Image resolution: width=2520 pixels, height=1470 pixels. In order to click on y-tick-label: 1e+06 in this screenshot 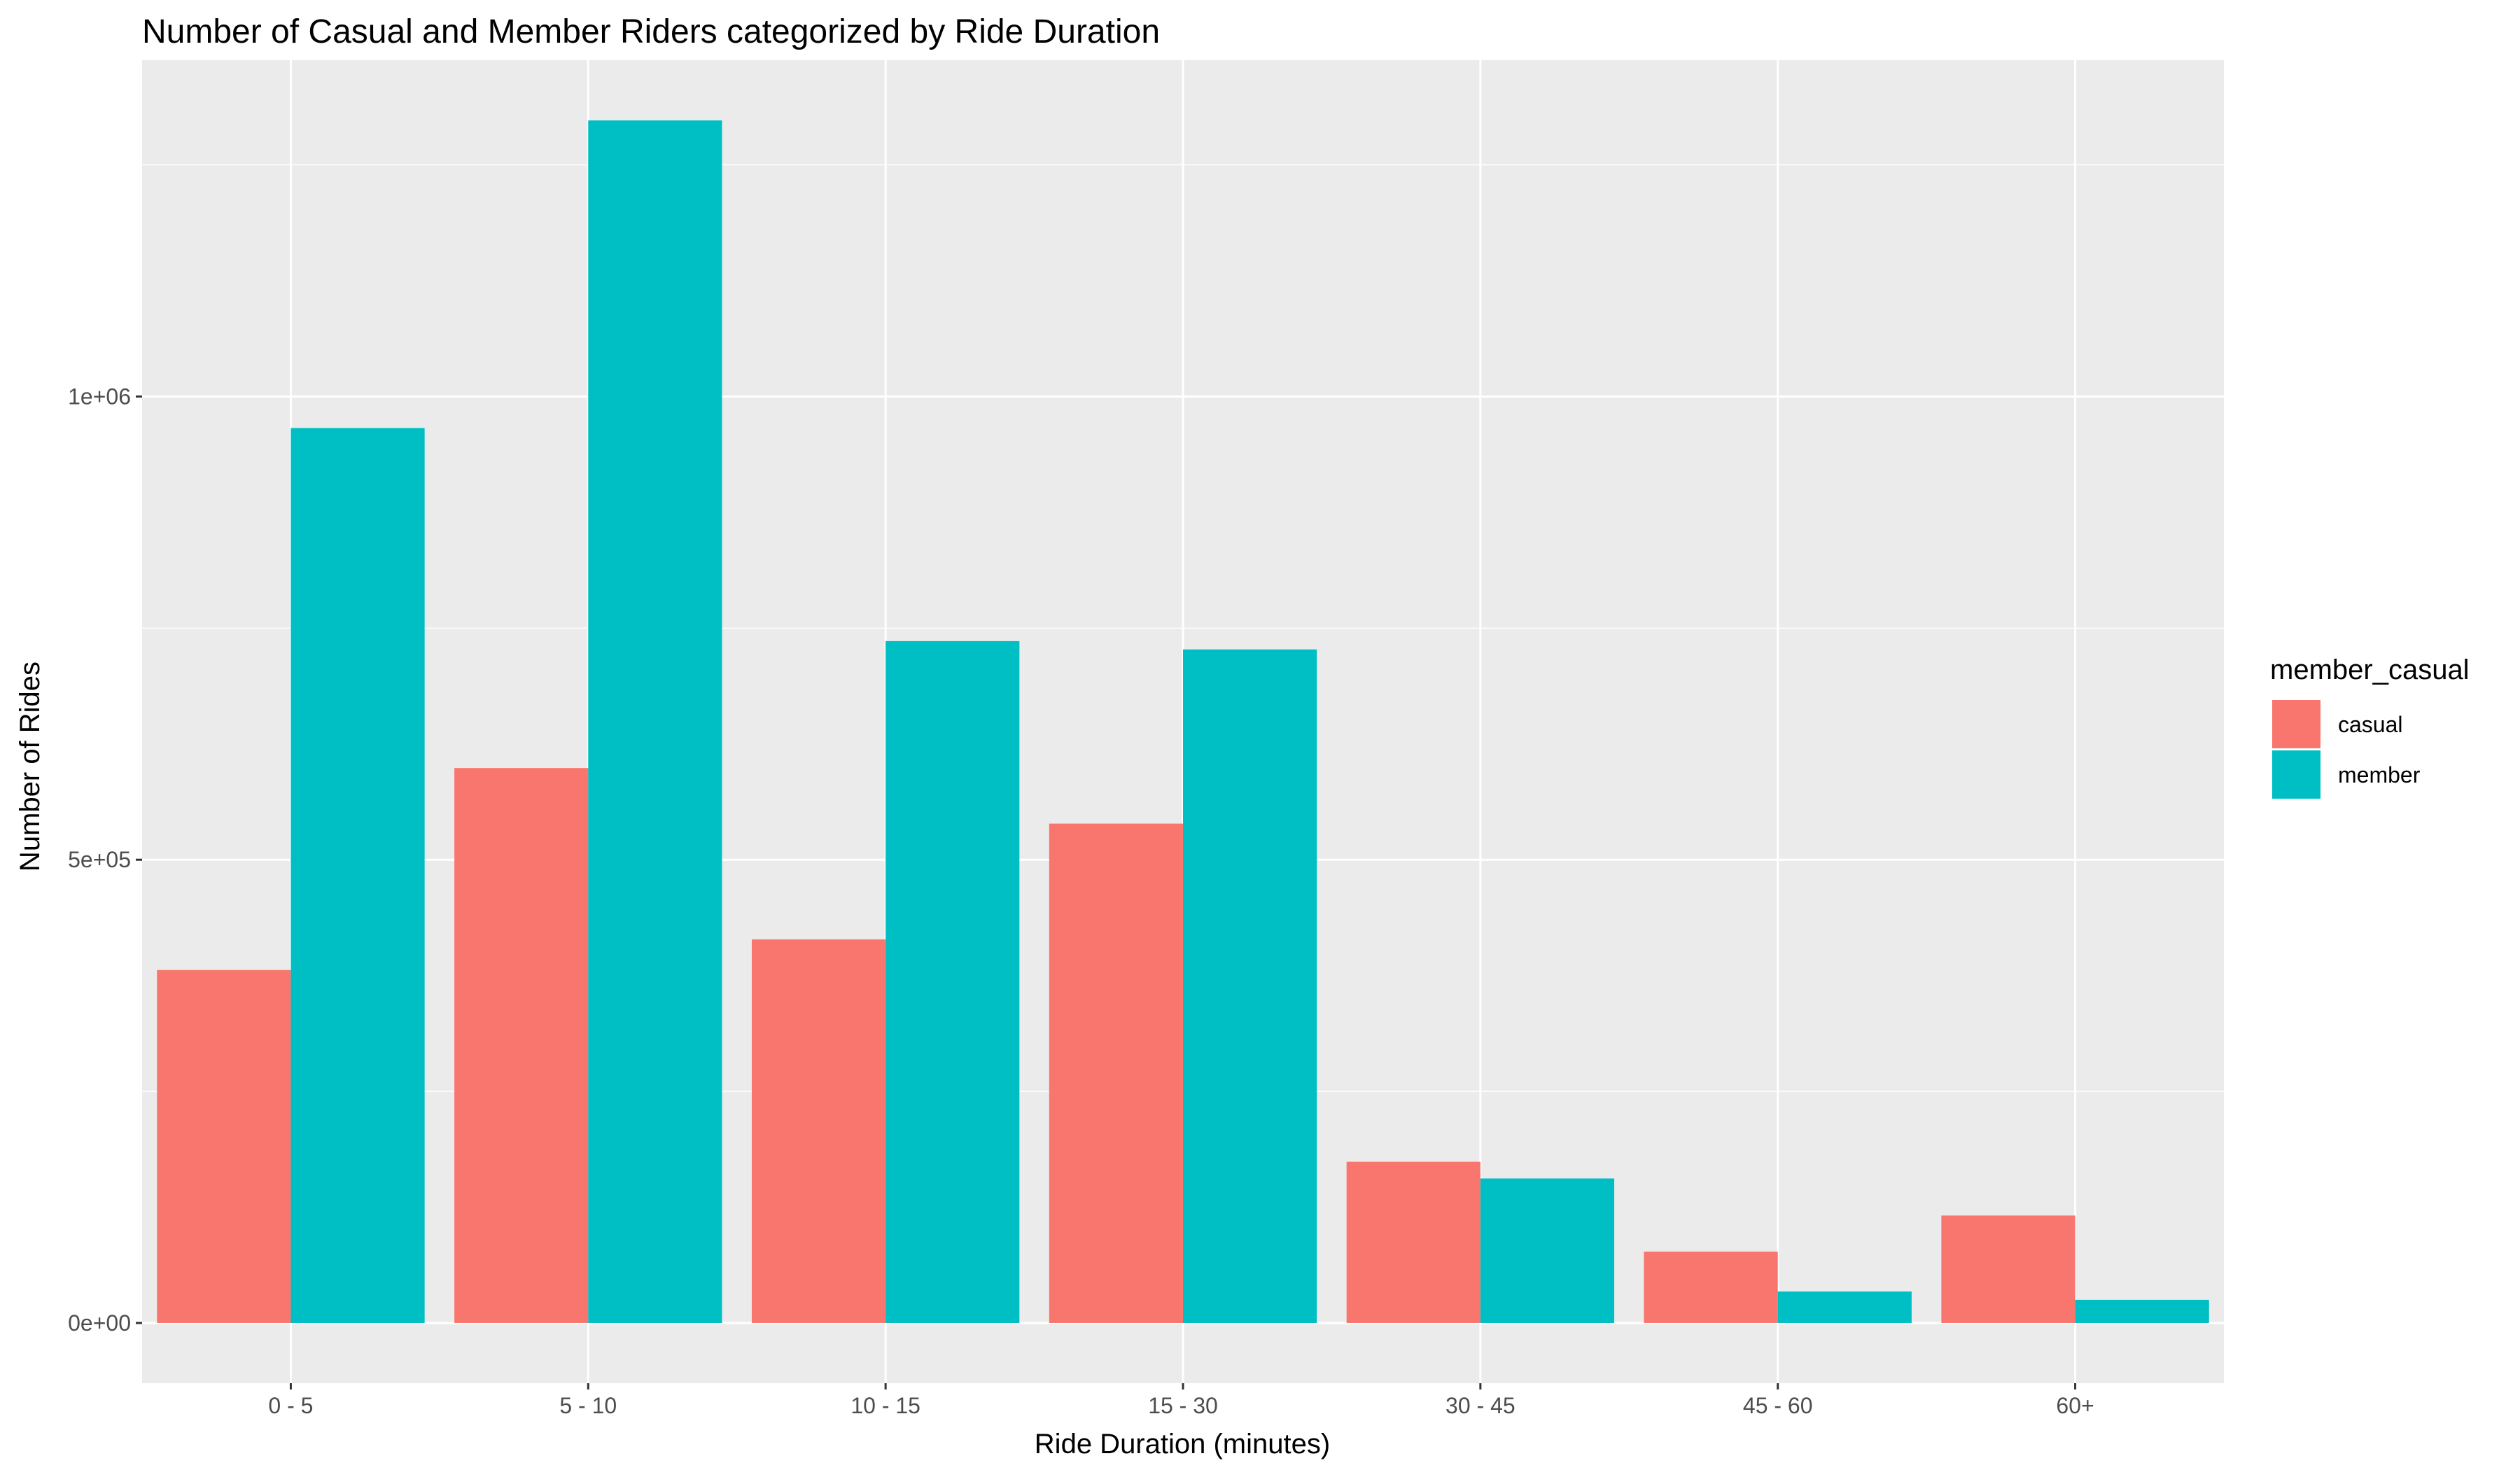, I will do `click(99, 396)`.